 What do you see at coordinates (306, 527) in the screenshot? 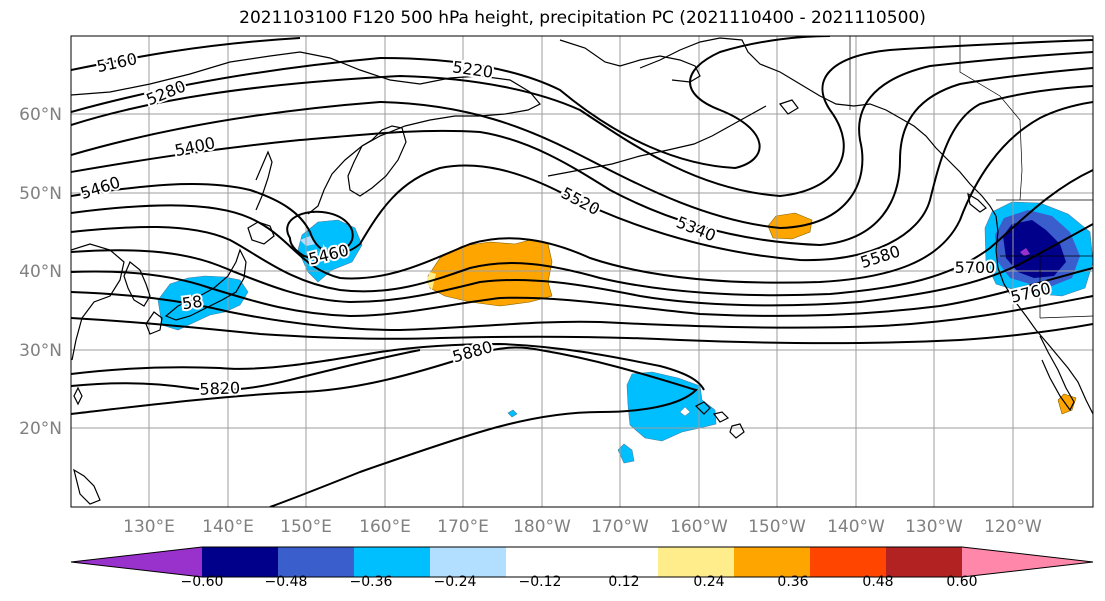
I see `lon-label: 150°E` at bounding box center [306, 527].